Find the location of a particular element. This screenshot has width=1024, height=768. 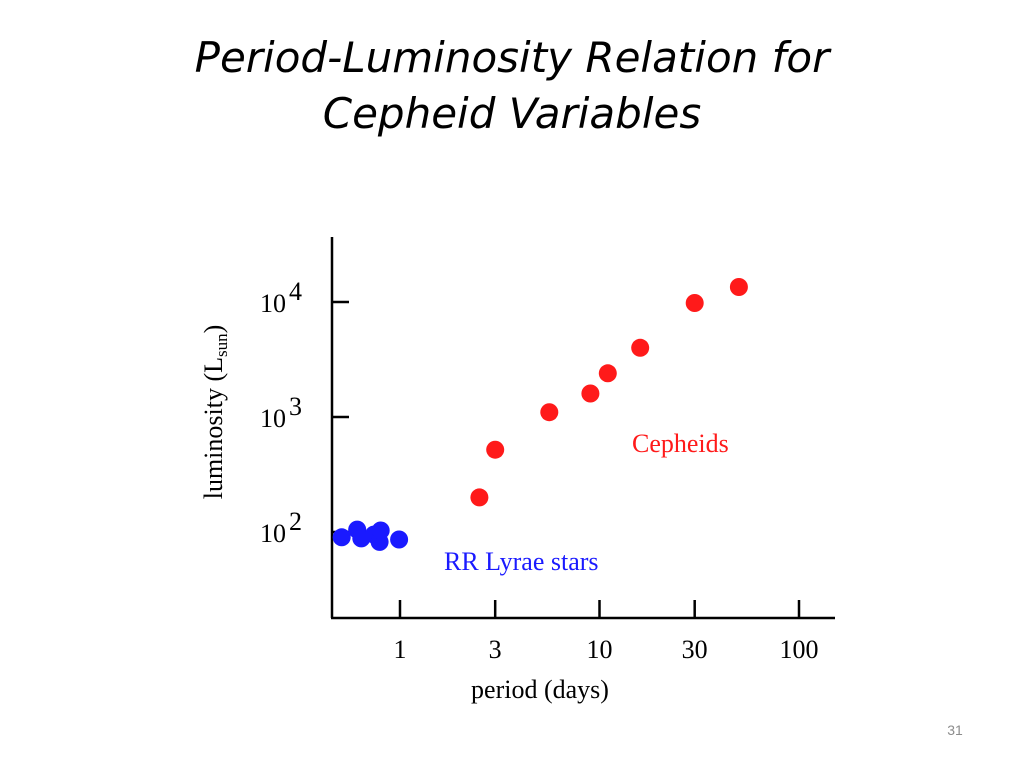

y-axis-label: luminosity (Lsun) is located at coordinates (215, 412).